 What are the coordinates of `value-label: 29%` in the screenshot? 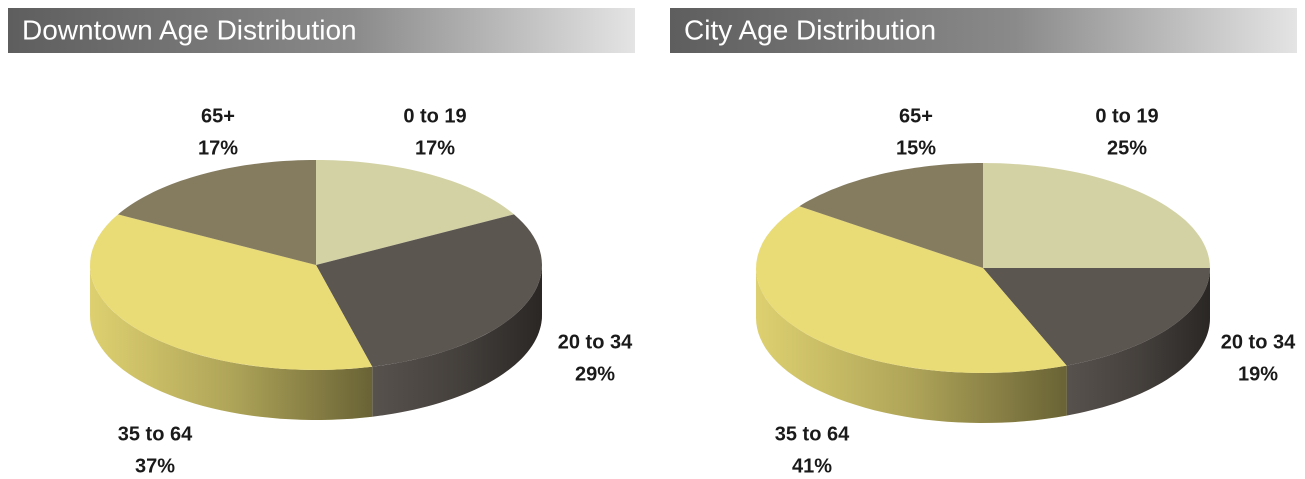 It's located at (595, 374).